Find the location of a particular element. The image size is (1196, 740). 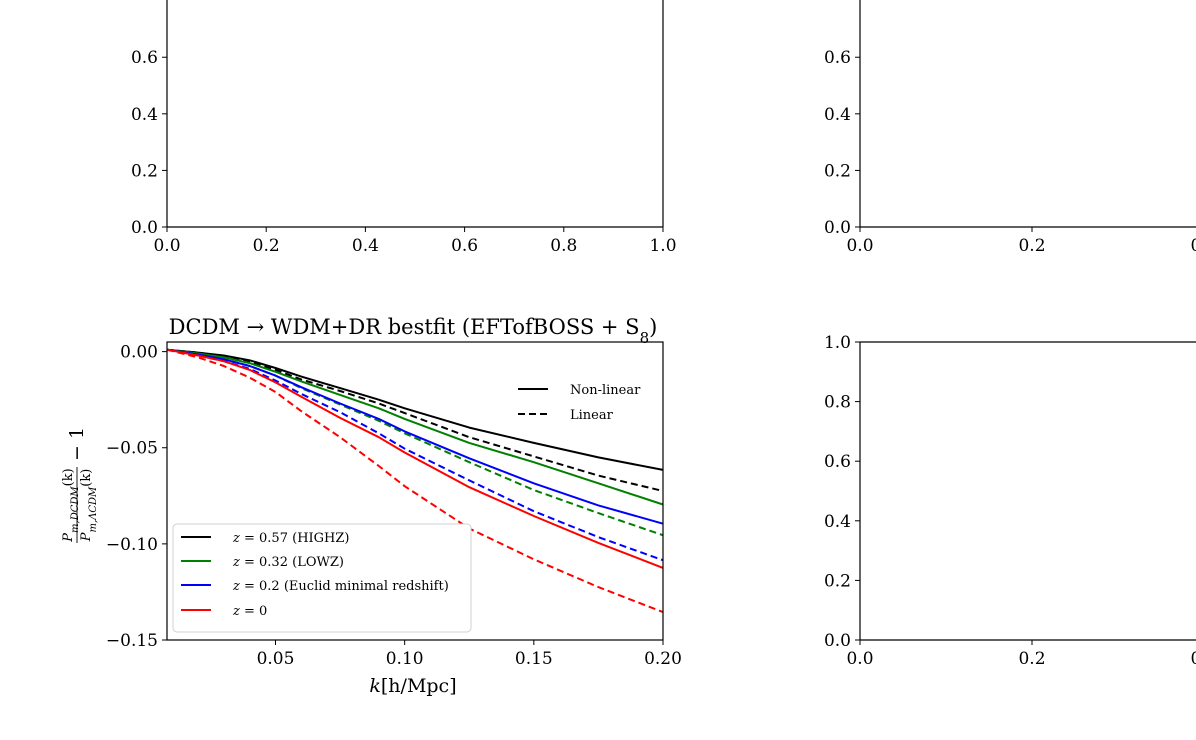

y-tick-label: −0.05 is located at coordinates (132, 449).